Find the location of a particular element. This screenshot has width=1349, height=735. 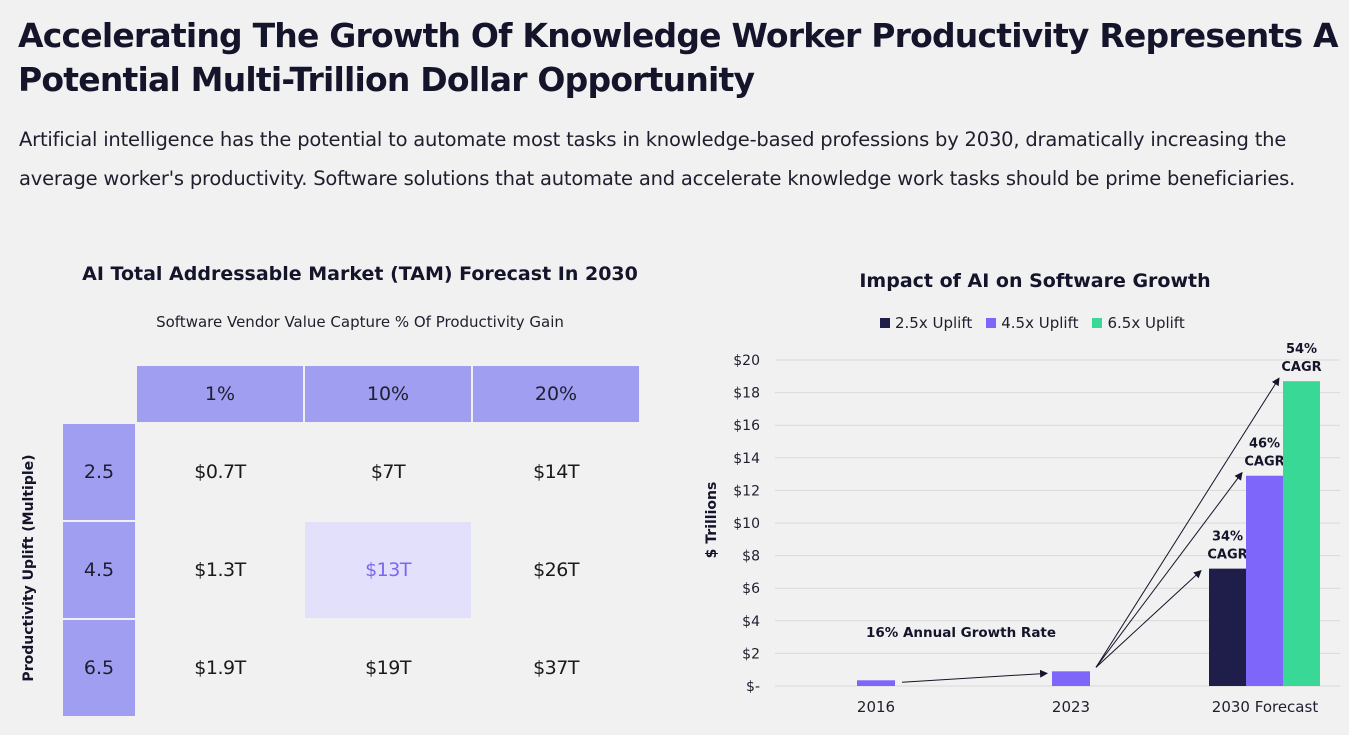

y-tick-label: $20 is located at coordinates (746, 361).